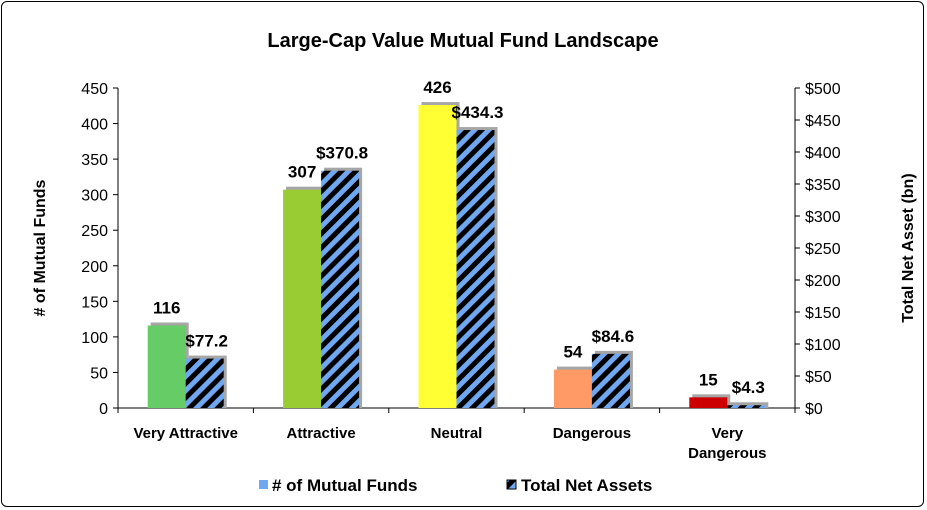 This screenshot has height=510, width=927. What do you see at coordinates (908, 247) in the screenshot?
I see `y-axis-right-label: Total Net Asset (bn)` at bounding box center [908, 247].